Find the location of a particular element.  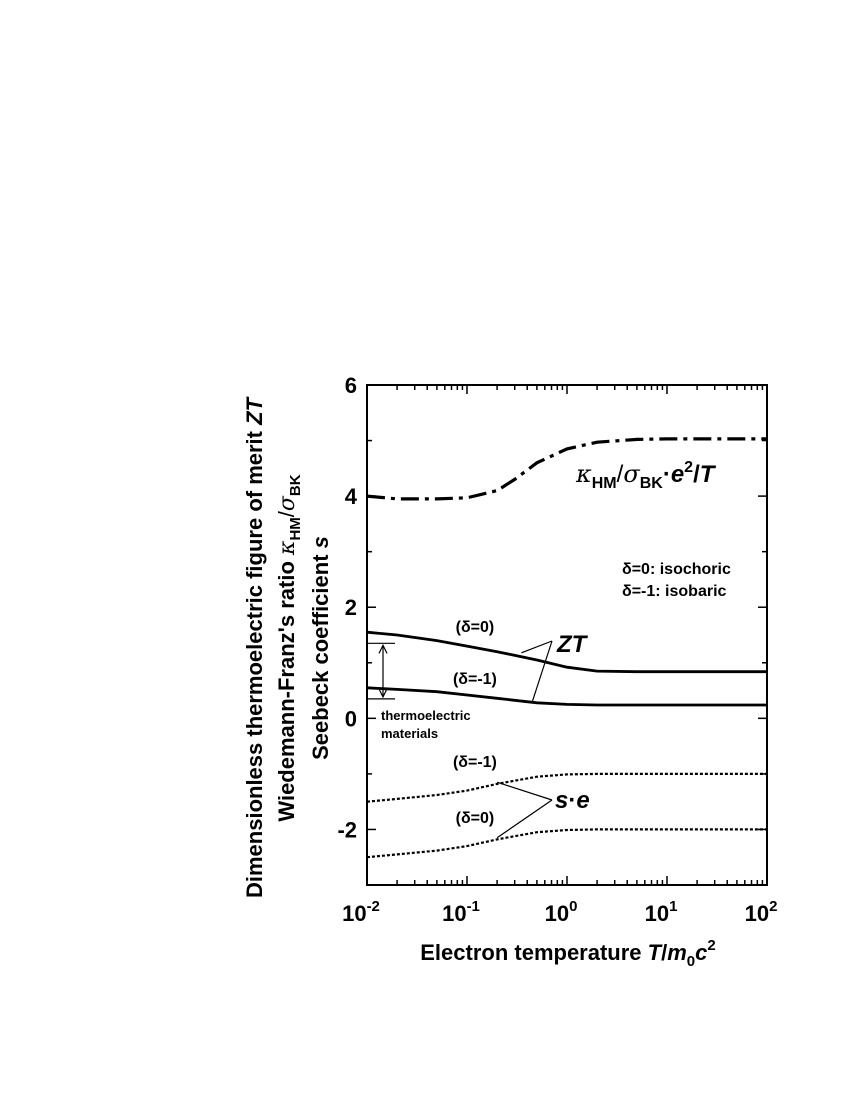

x-axis-label: Electron temperature T/m0c2 is located at coordinates (567, 953).